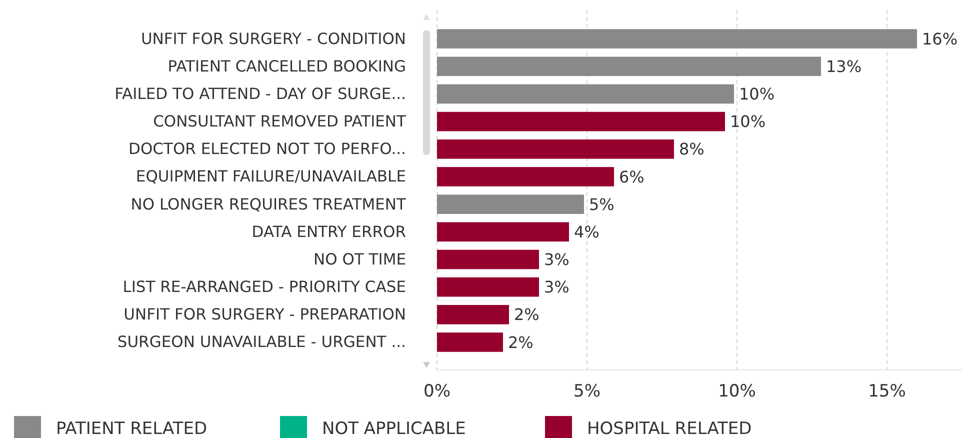  I want to click on legend-label: NOT APPLICABLE, so click(394, 428).